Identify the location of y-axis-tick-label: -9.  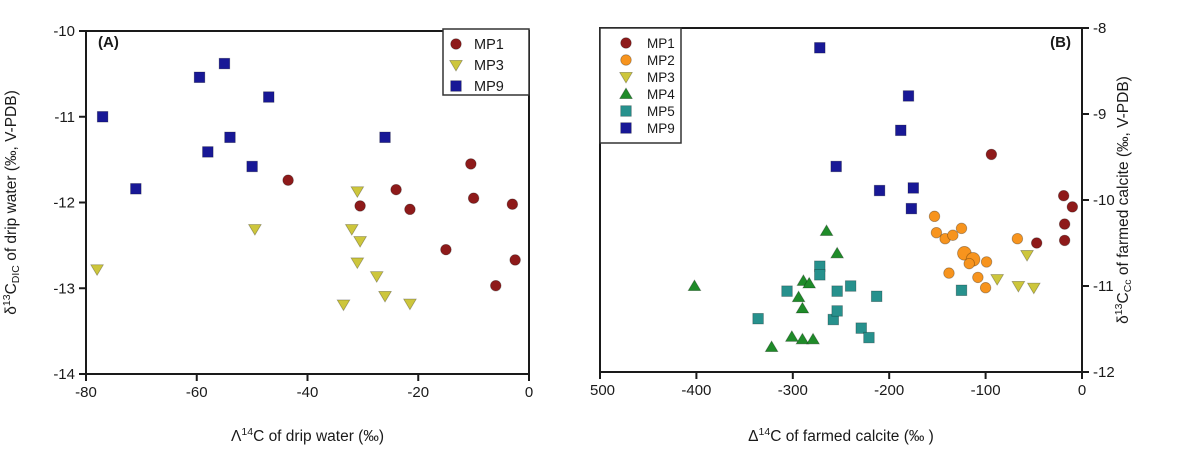
(1099, 114).